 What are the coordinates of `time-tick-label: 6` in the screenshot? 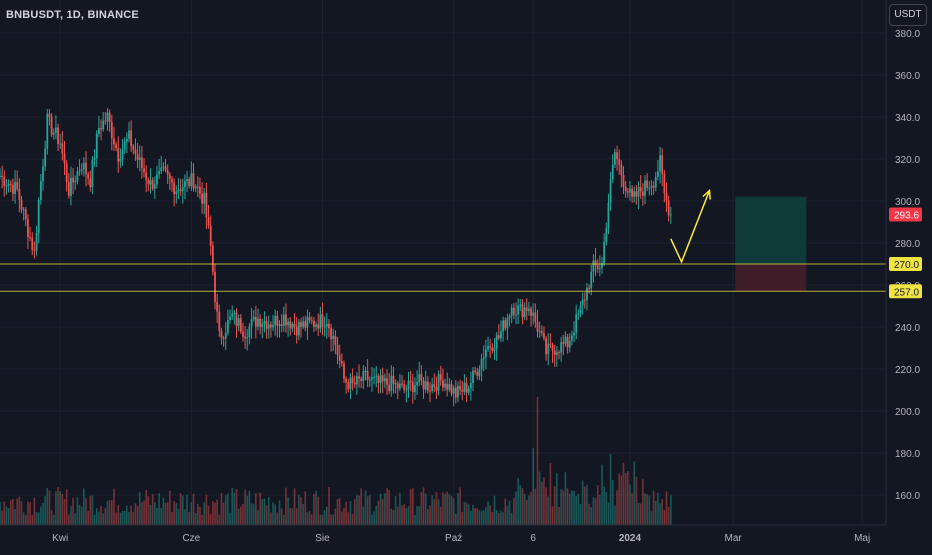 It's located at (533, 538).